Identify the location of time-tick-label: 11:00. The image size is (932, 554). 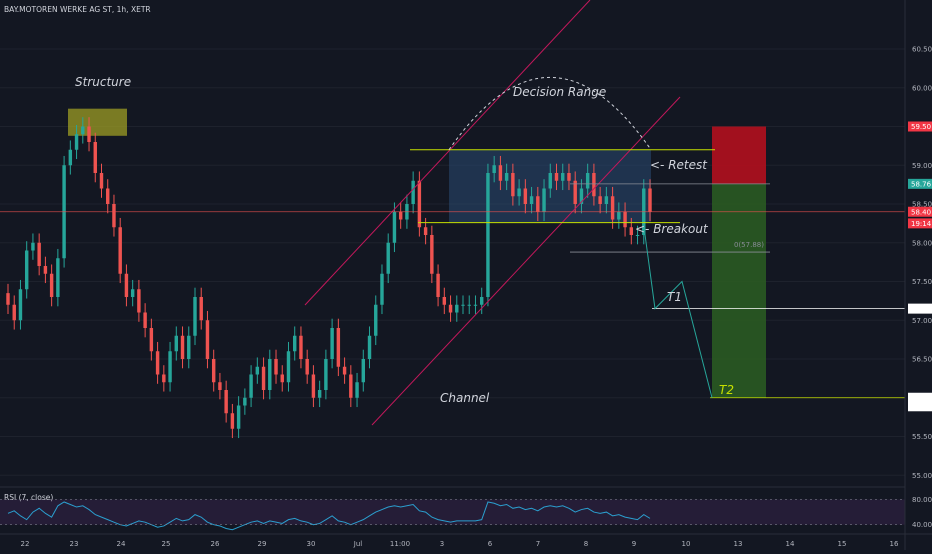
(400, 544).